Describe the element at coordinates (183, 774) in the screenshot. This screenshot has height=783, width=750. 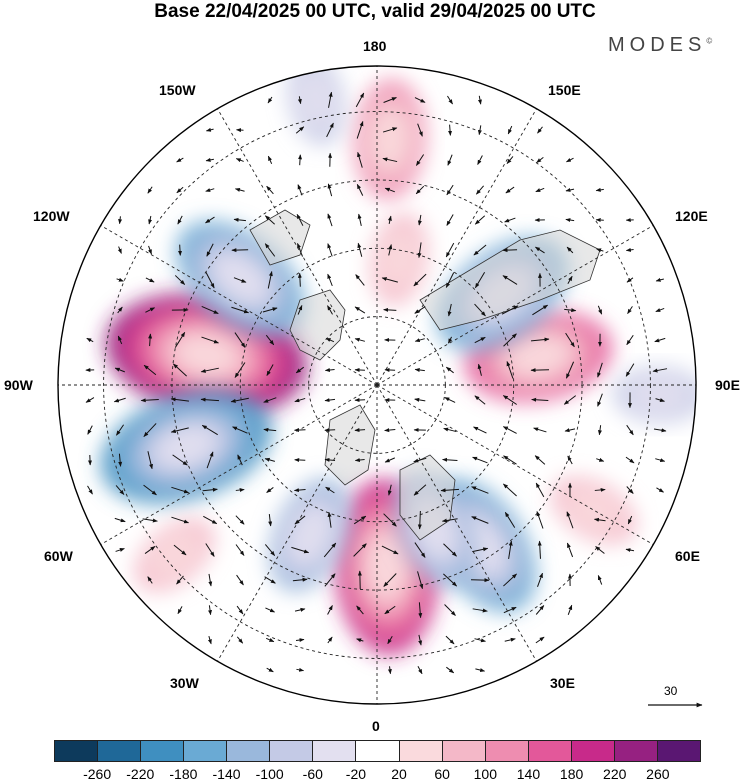
I see `colorbar-tick-label: -180` at that location.